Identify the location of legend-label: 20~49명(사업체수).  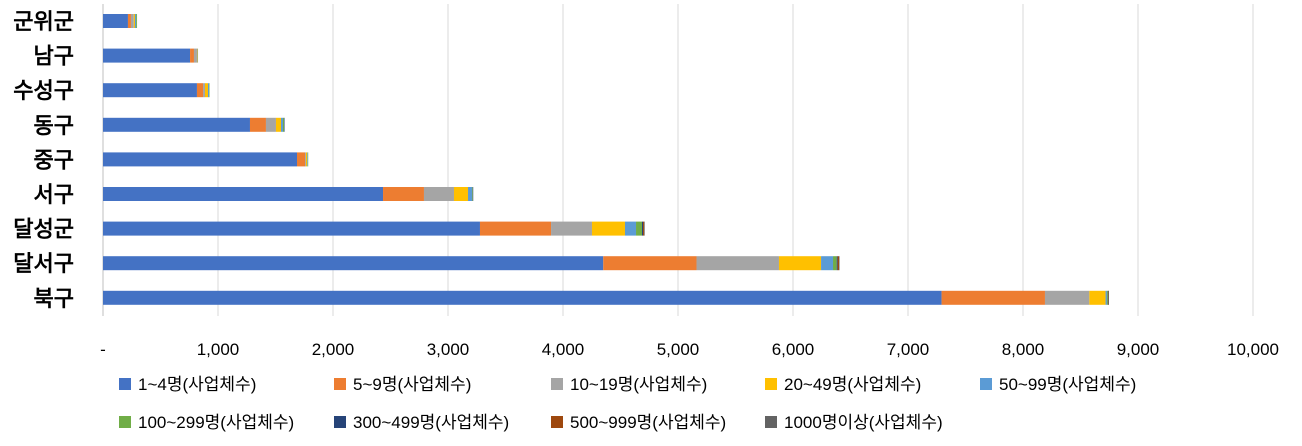
(852, 384).